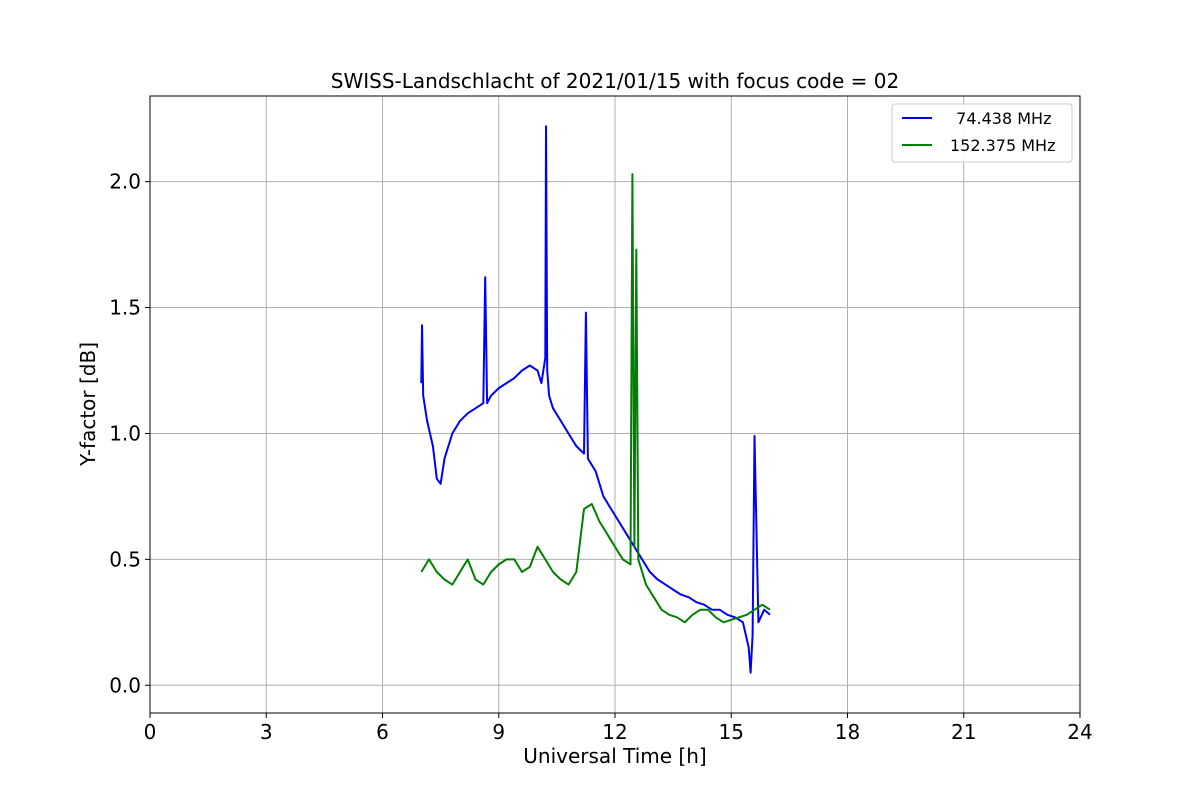 This screenshot has height=800, width=1200. I want to click on x-axis-label: Universal Time [h], so click(614, 756).